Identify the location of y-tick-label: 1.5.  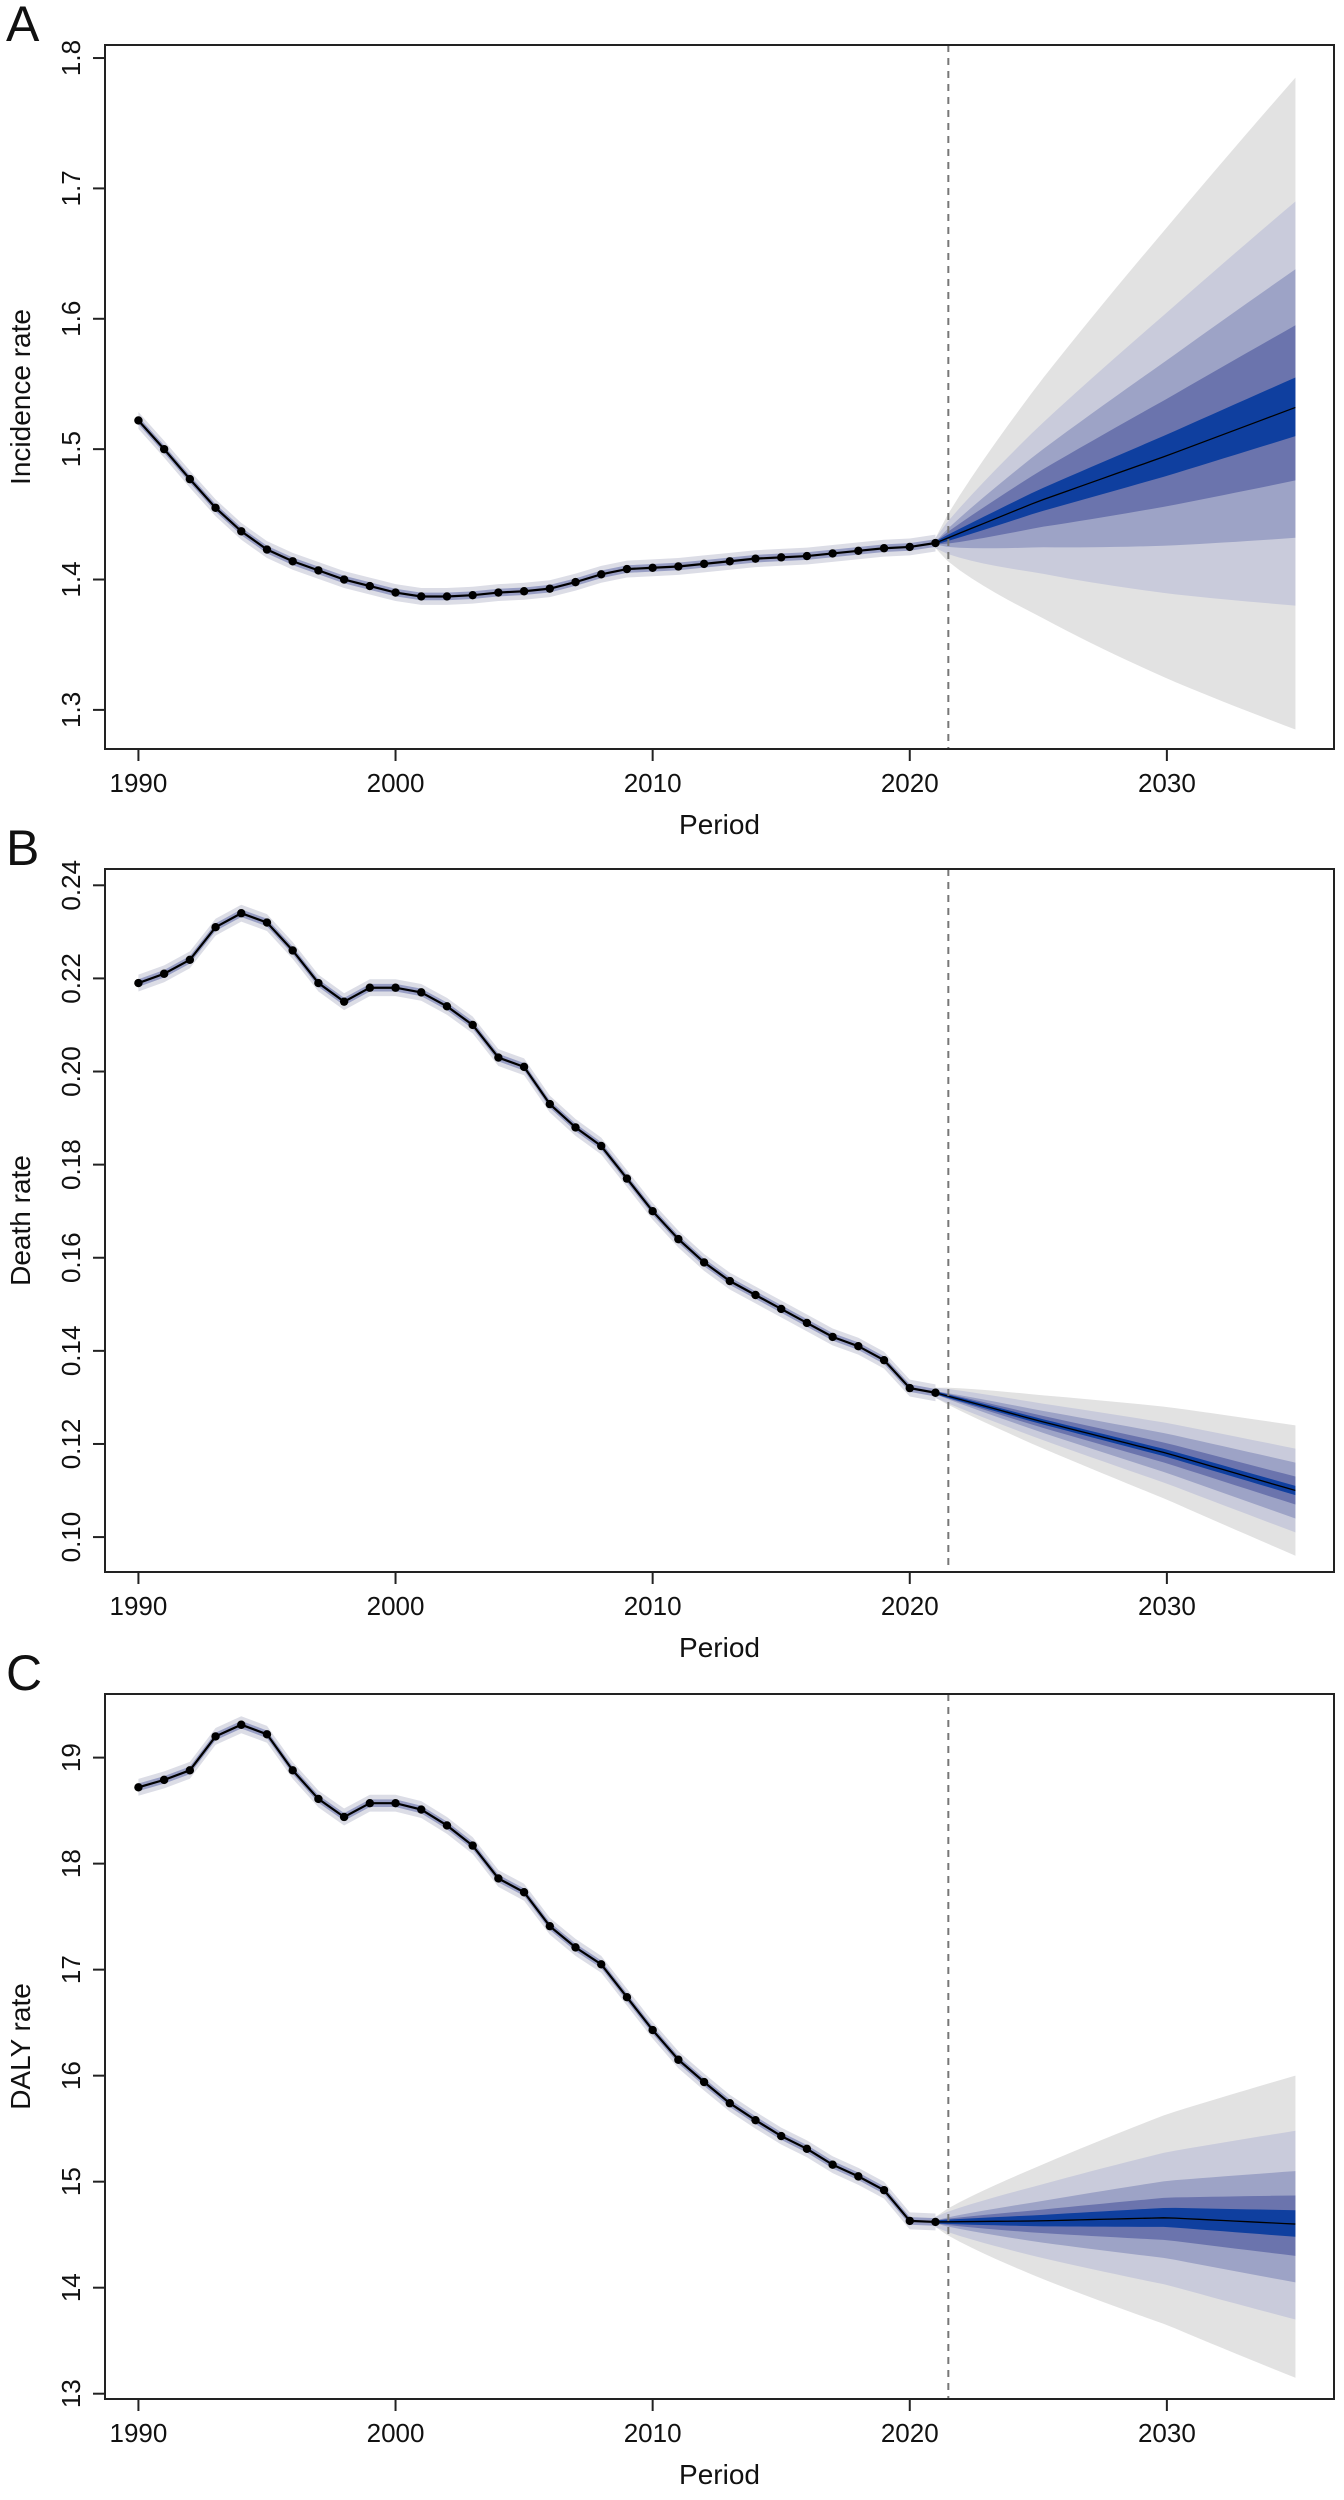
(71, 449).